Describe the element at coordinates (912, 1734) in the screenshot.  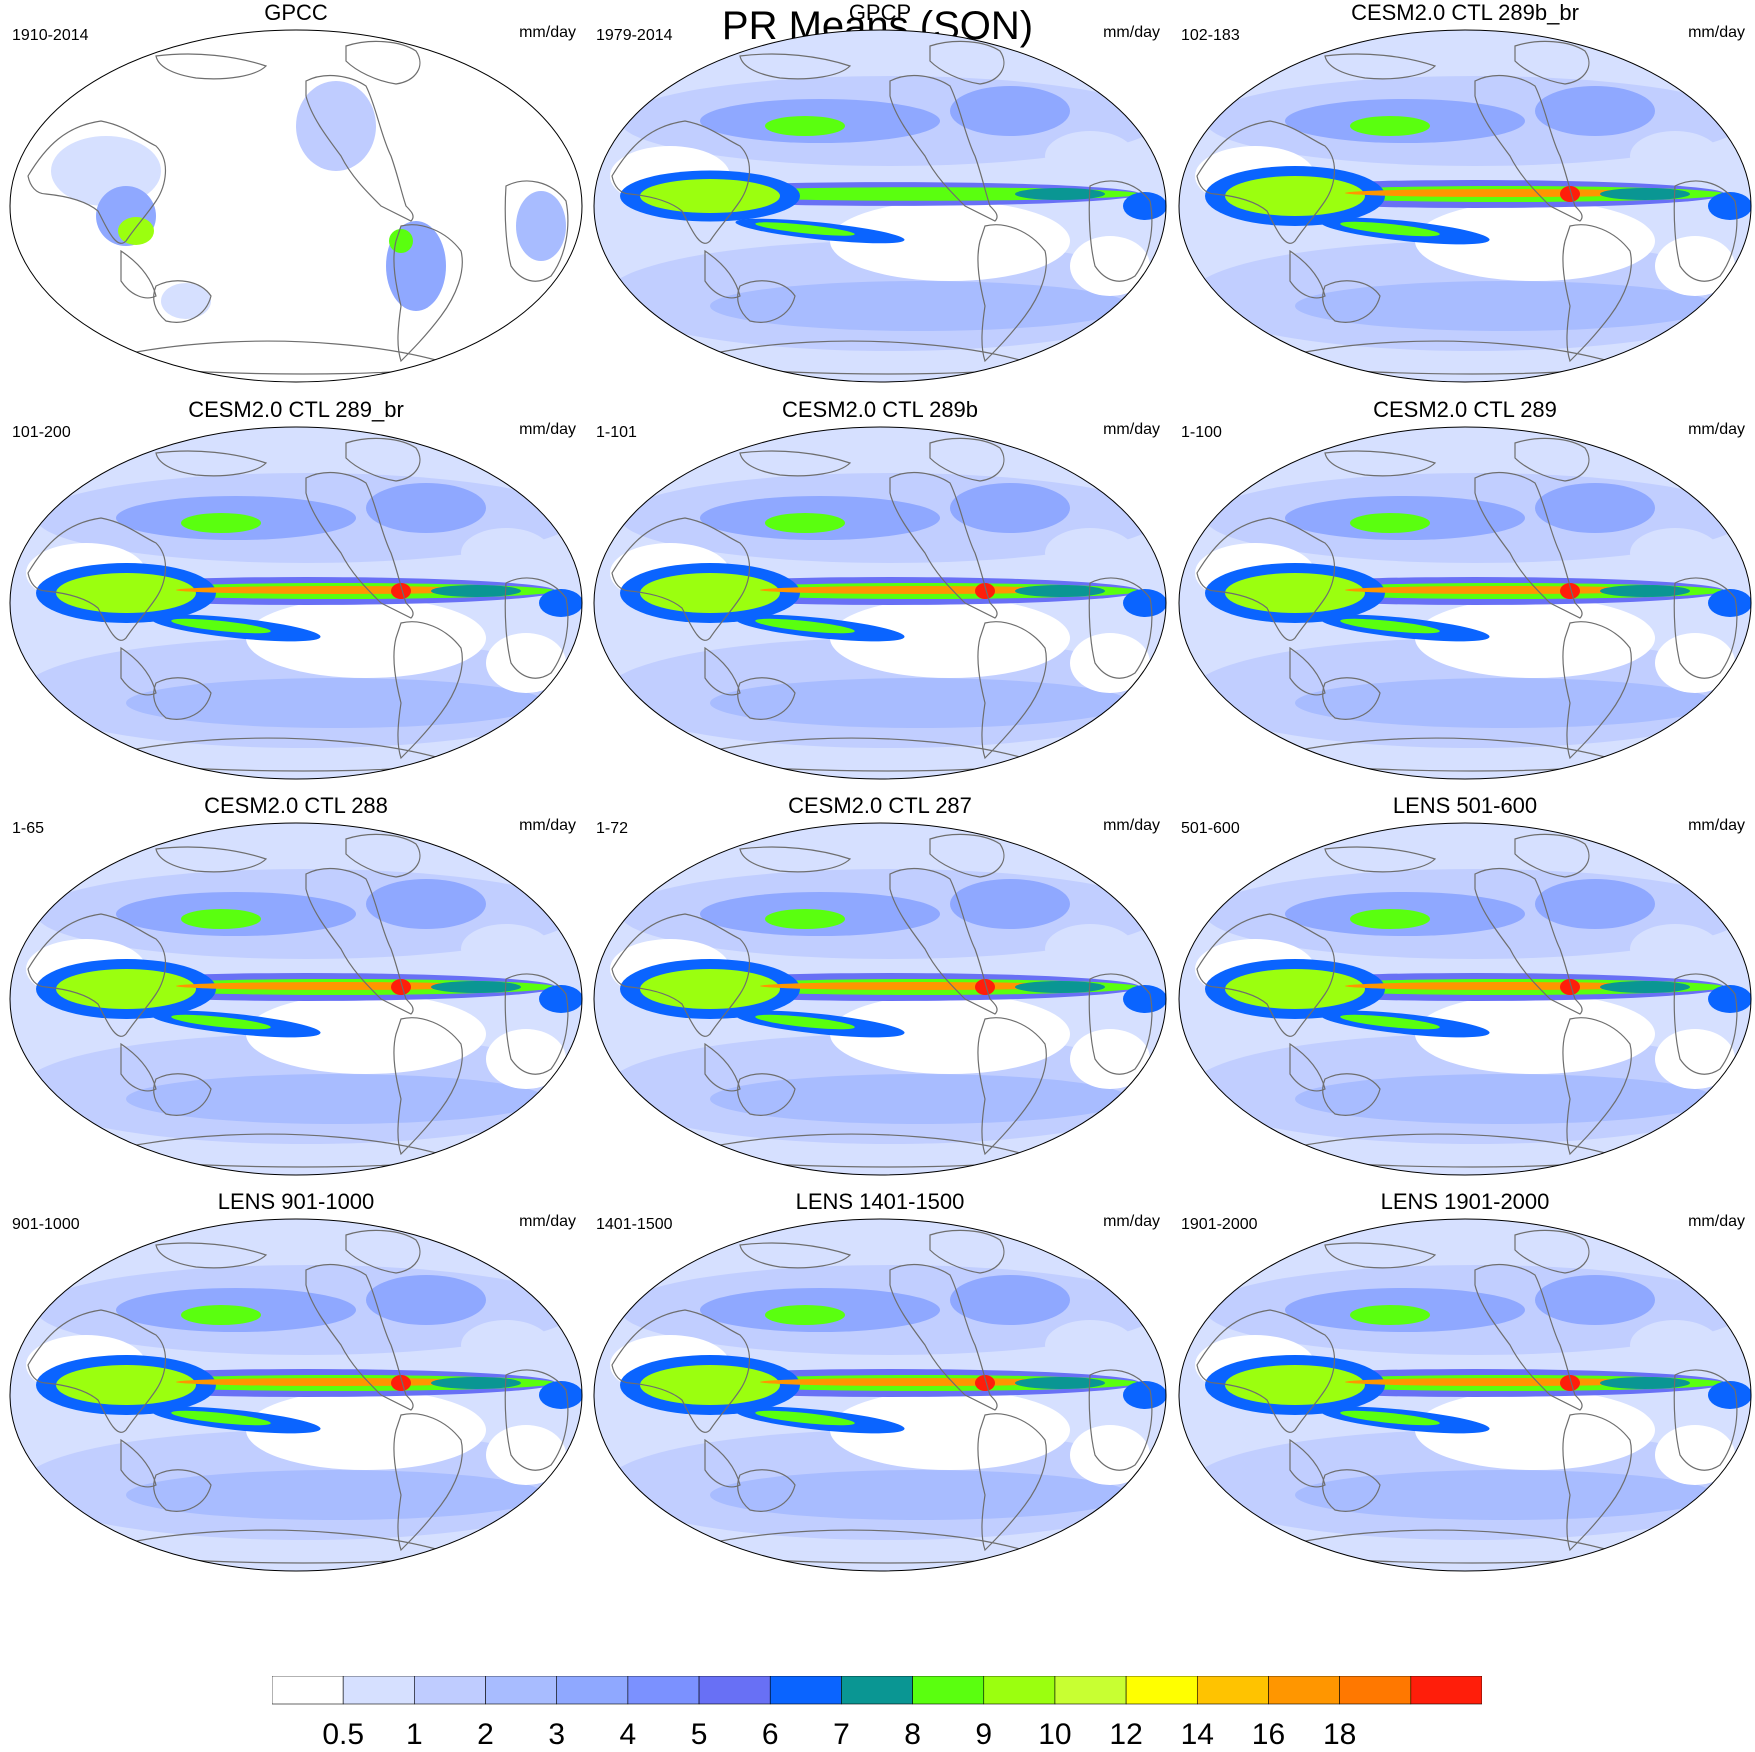
I see `colorbar-tick-label: 8` at that location.